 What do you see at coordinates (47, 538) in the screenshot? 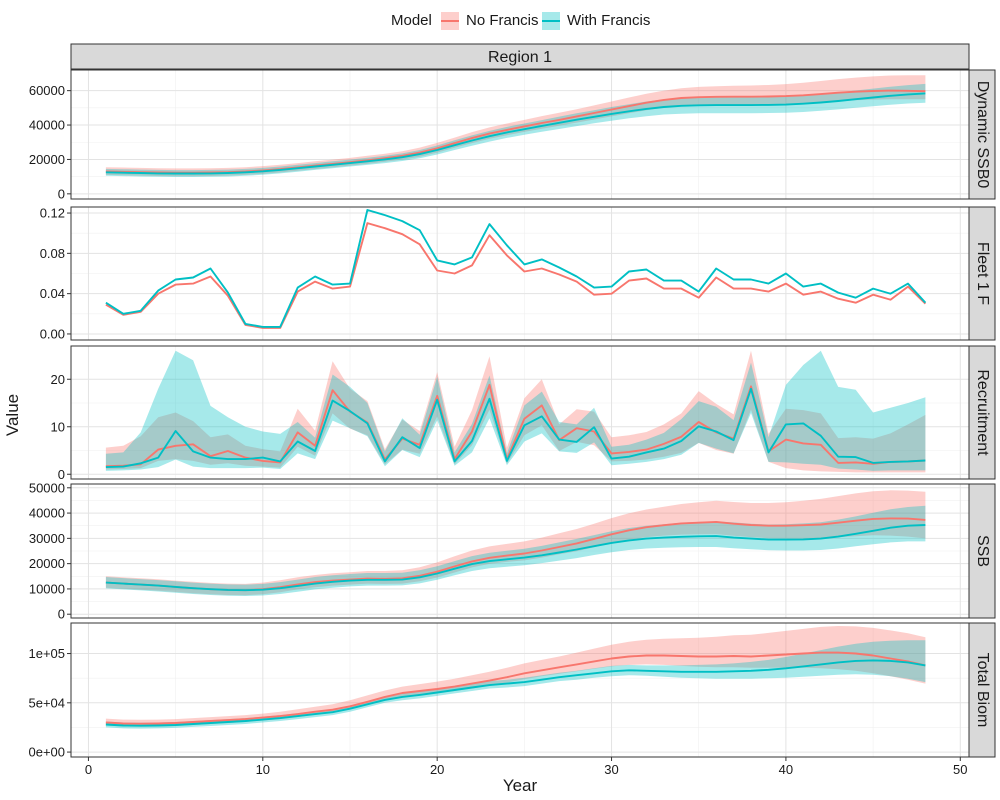
I see `y-tick-label: 30000` at bounding box center [47, 538].